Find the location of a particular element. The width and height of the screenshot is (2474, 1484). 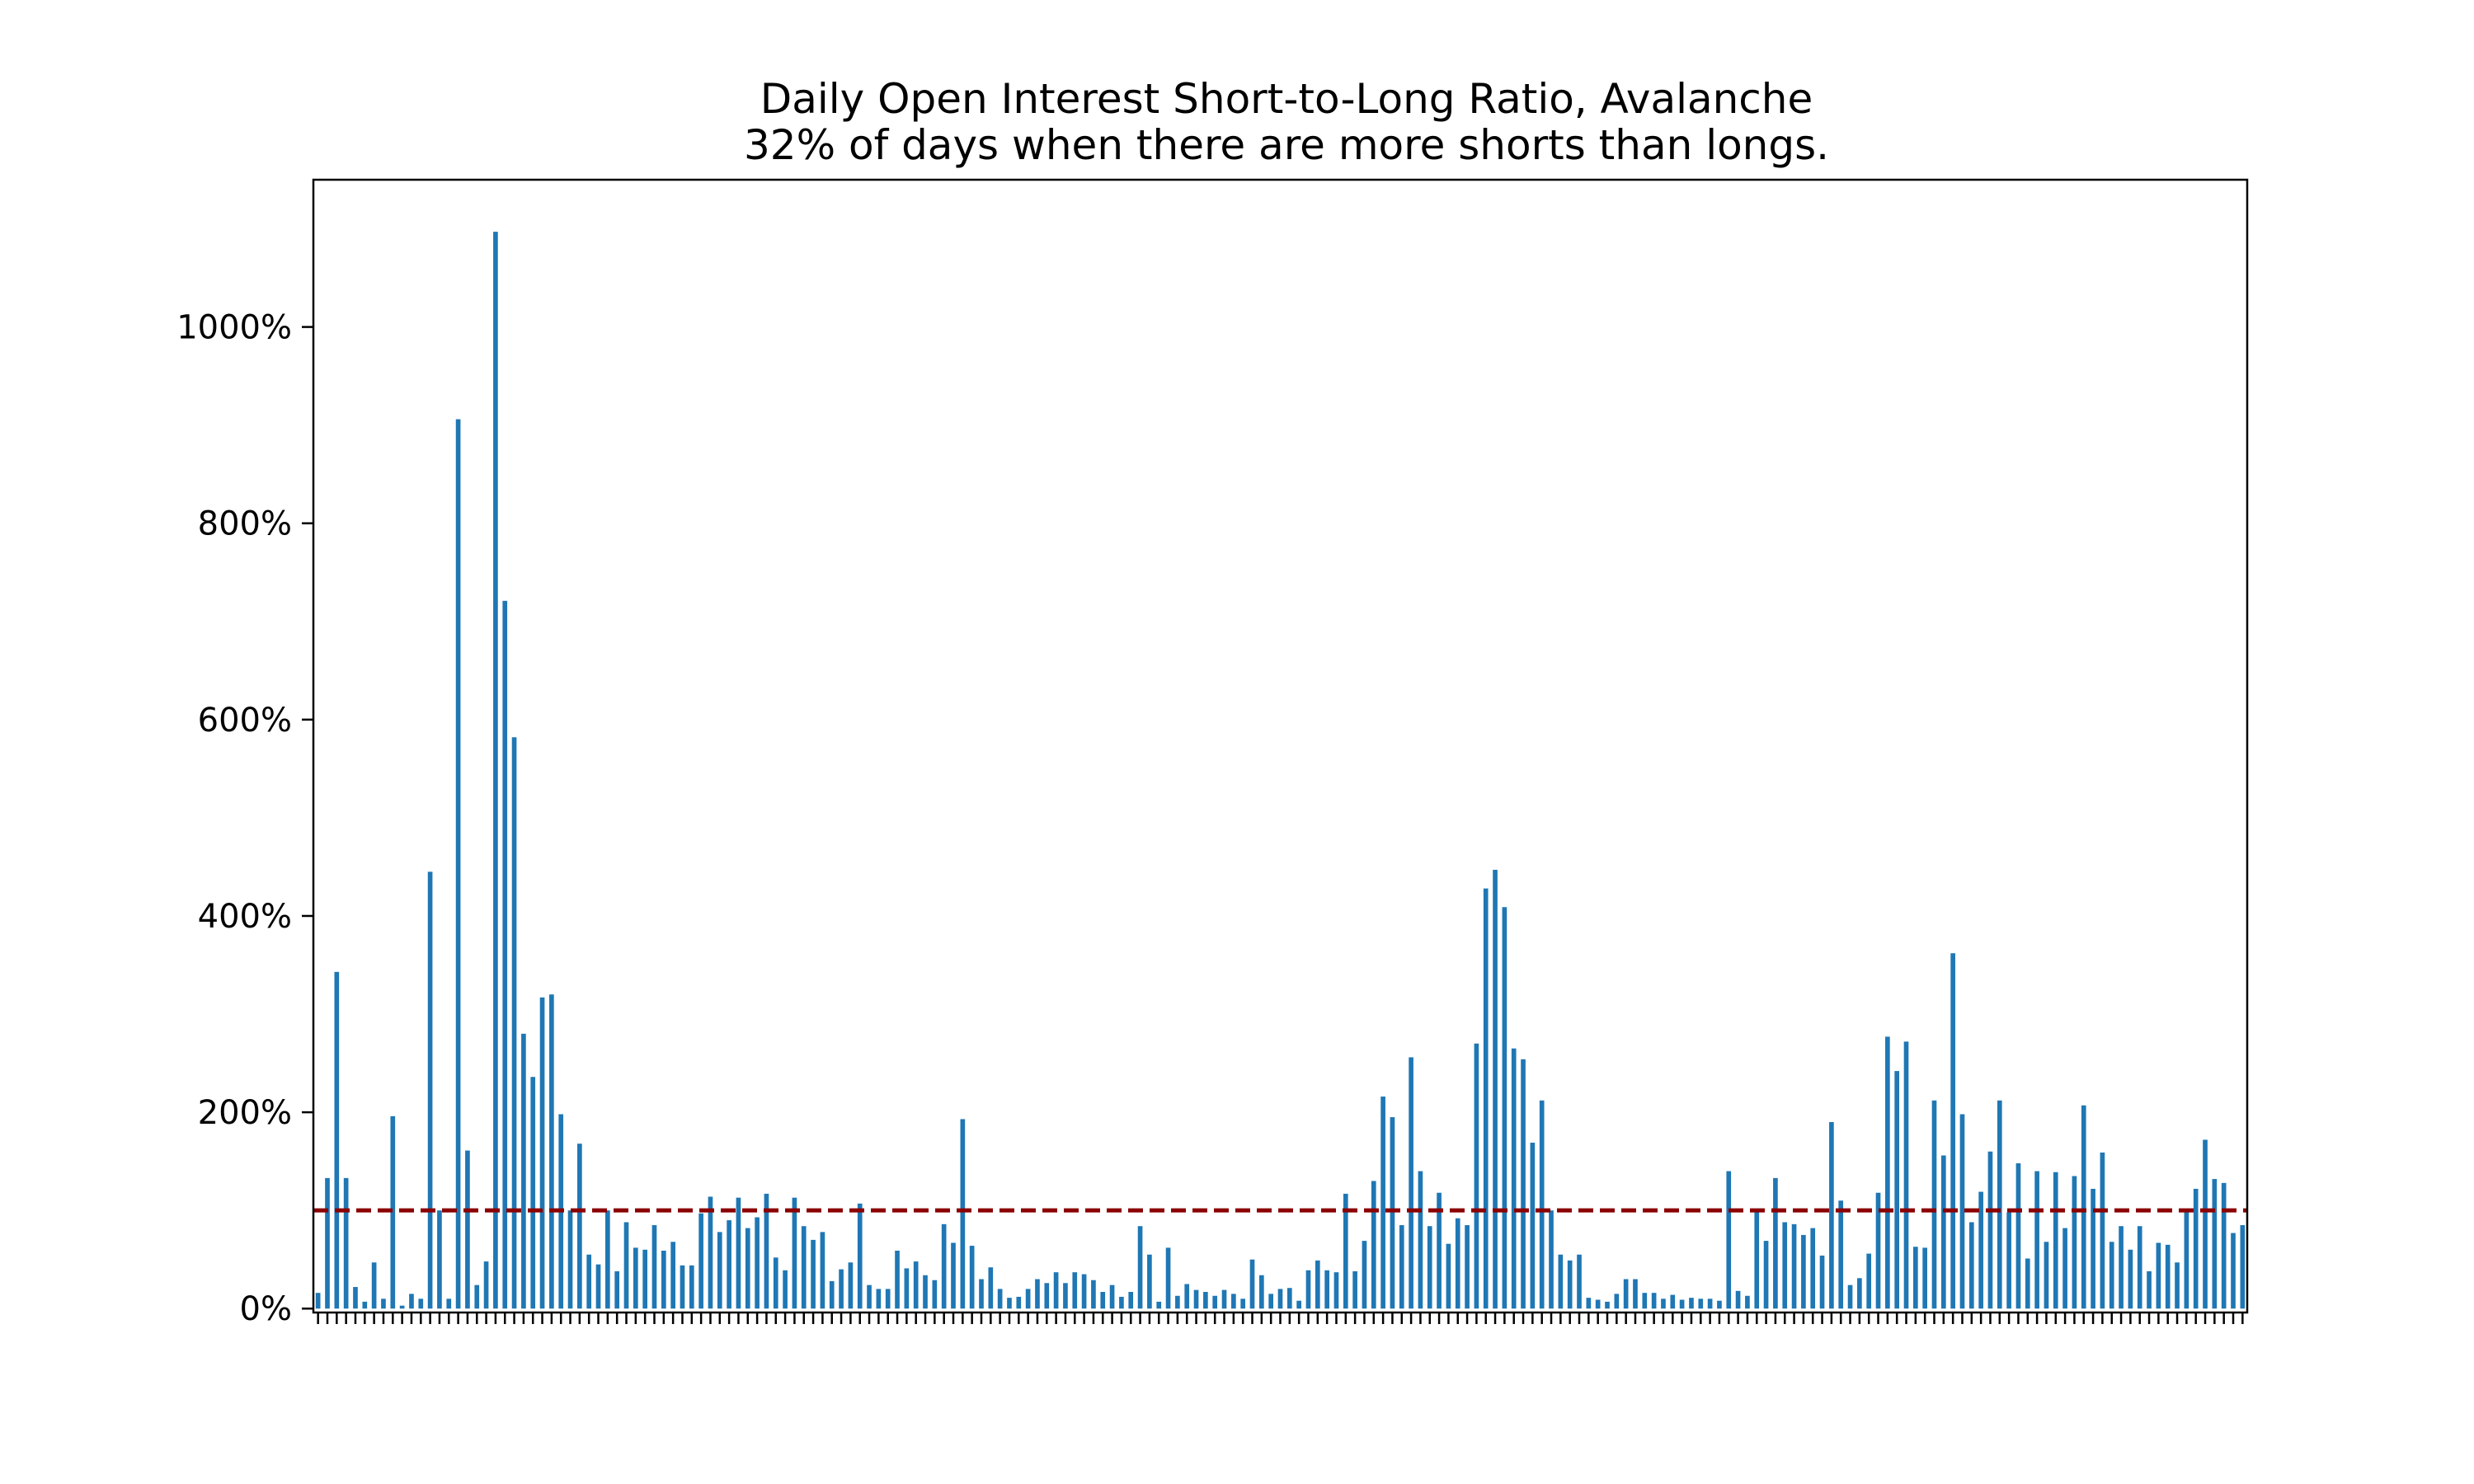

y-axis: 0% 200% 400% 600% 800% 1000% is located at coordinates (244, 818).